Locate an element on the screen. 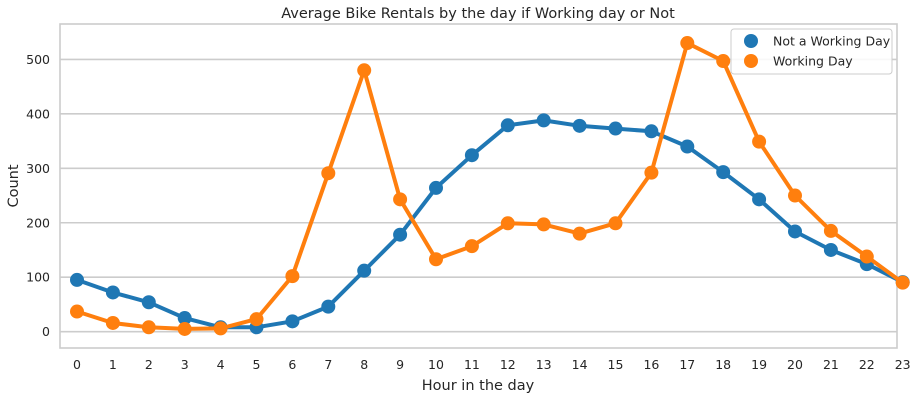  y-tick-label: 0 is located at coordinates (46, 331).